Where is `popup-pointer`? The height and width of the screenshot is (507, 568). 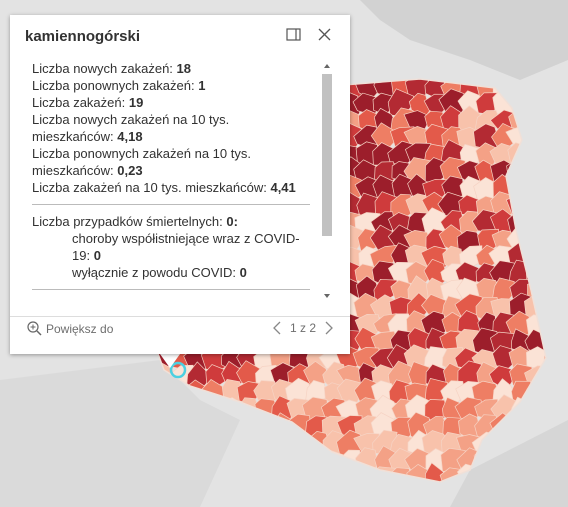 popup-pointer is located at coordinates (170, 361).